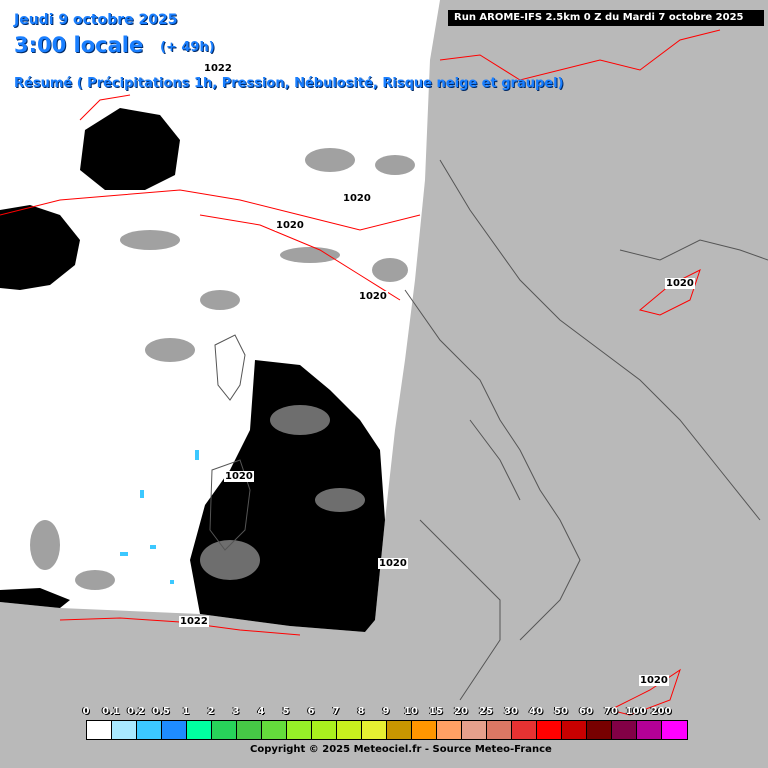 This screenshot has height=768, width=768. I want to click on forecast-offset: (+ 49h), so click(187, 47).